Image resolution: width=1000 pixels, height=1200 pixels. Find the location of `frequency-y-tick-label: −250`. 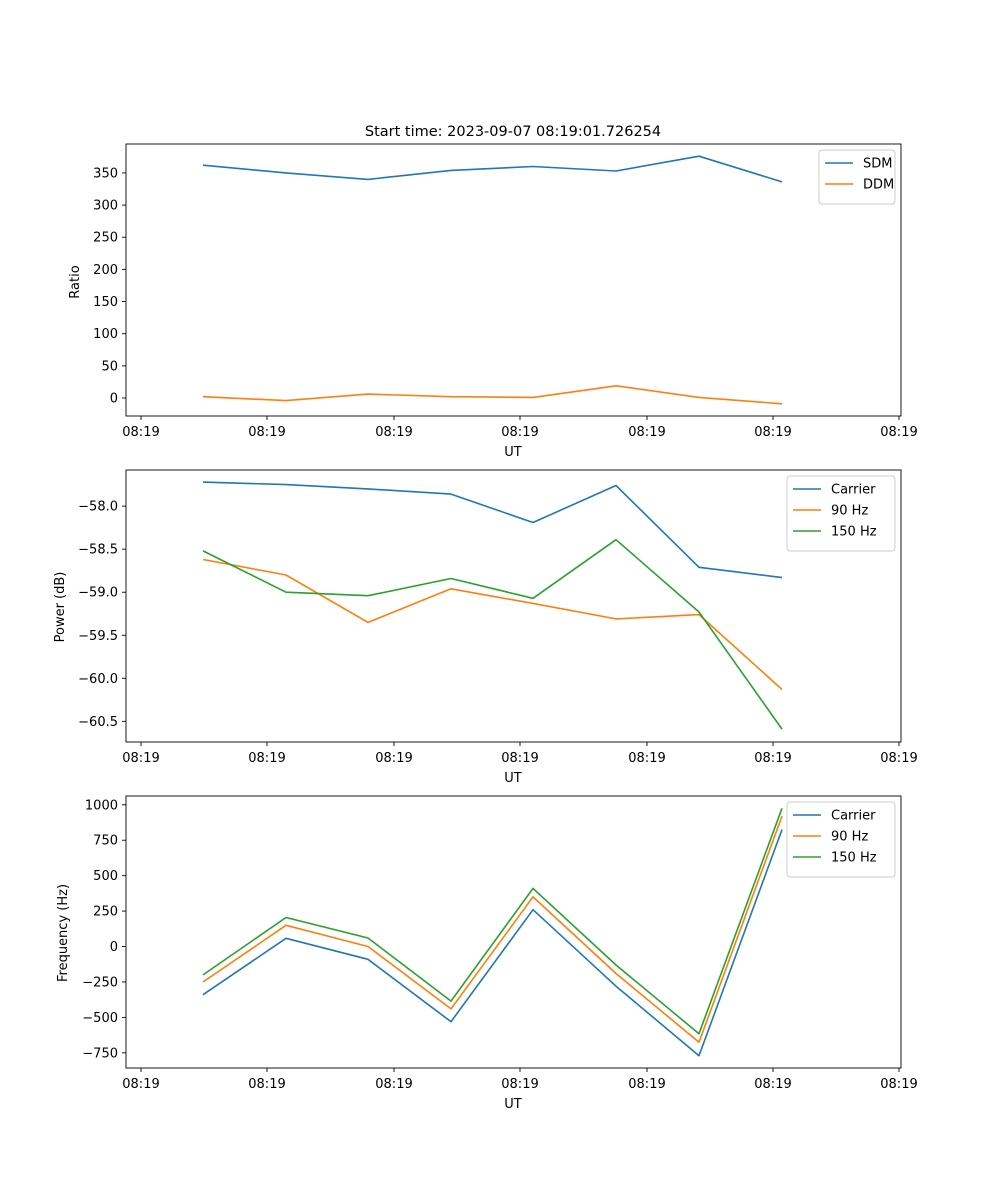

frequency-y-tick-label: −250 is located at coordinates (100, 982).